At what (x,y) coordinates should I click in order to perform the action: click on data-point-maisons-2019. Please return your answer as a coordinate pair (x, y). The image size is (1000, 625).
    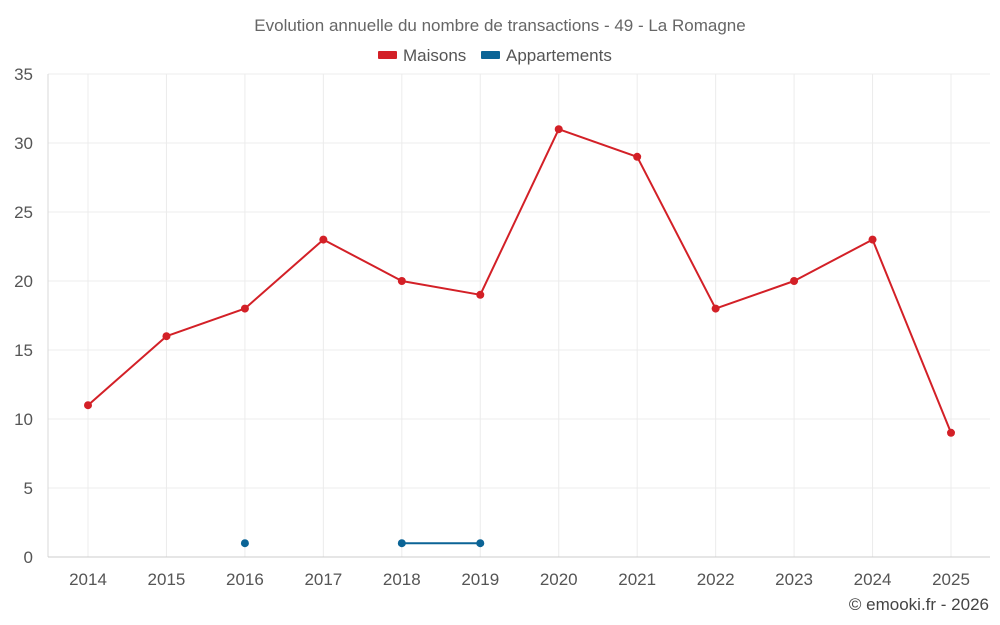
    Looking at the image, I should click on (480, 294).